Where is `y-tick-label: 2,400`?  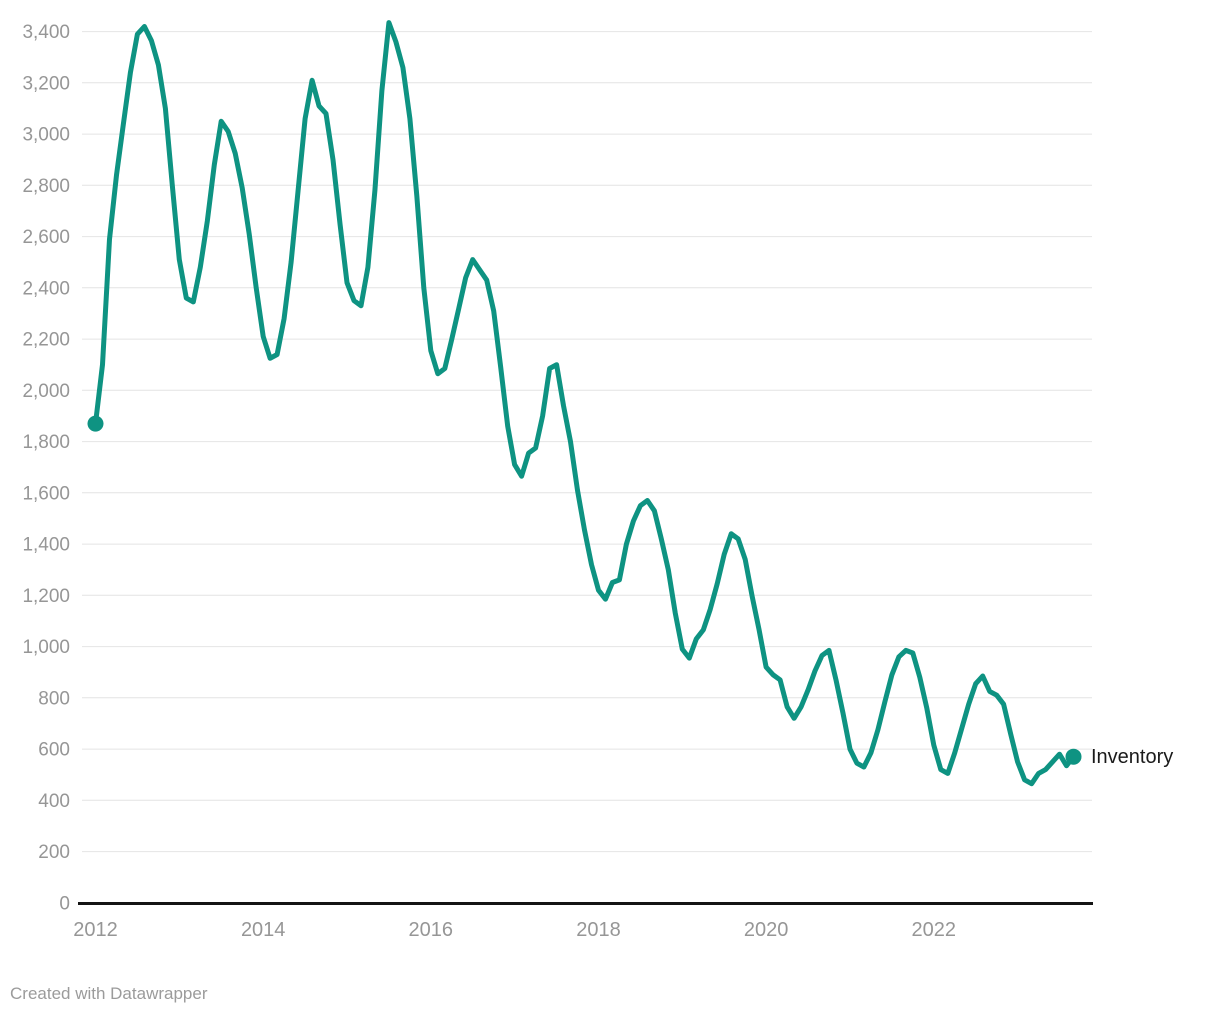
y-tick-label: 2,400 is located at coordinates (46, 288).